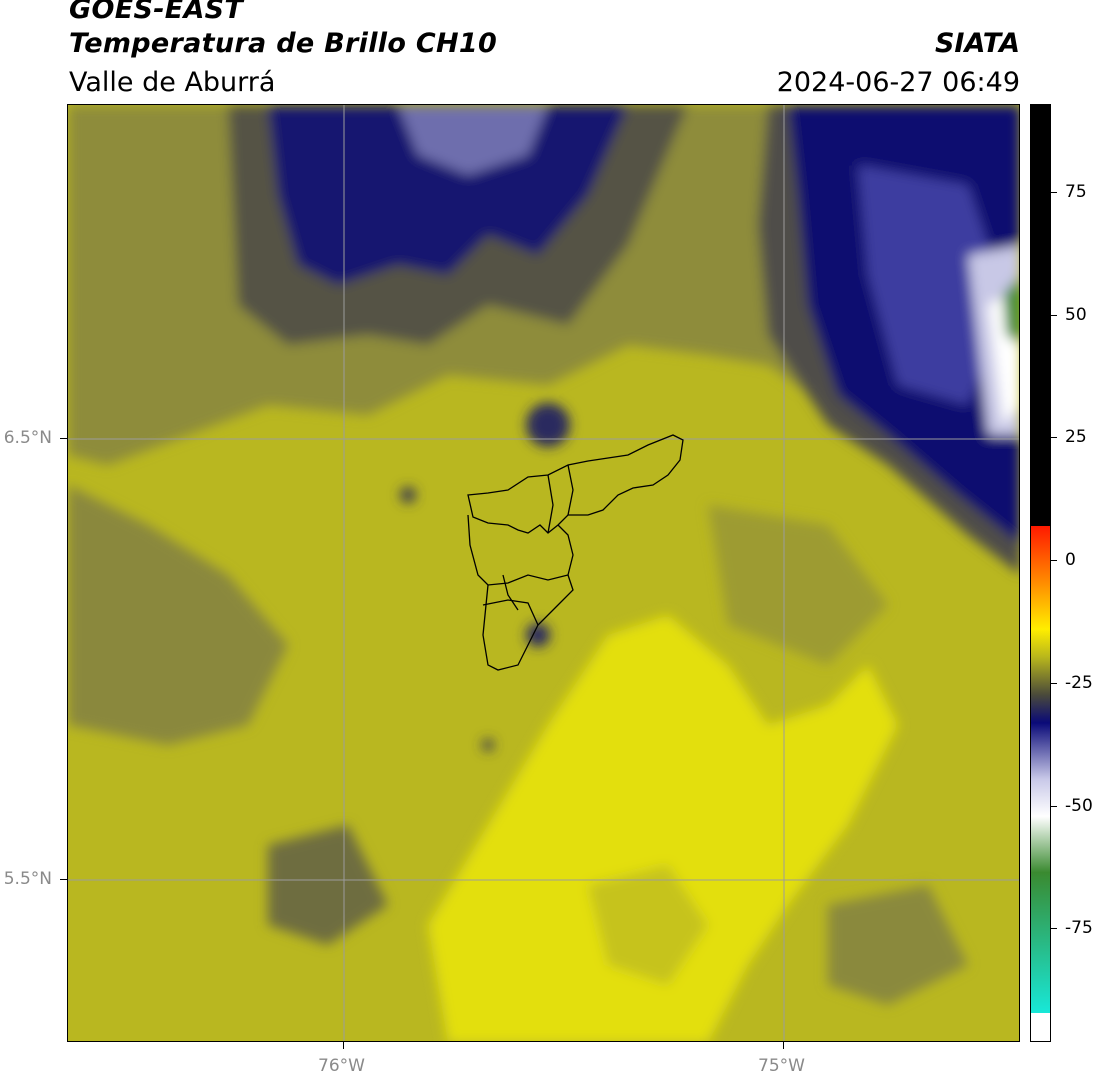  I want to click on colorbar-tick-label: 50, so click(1076, 314).